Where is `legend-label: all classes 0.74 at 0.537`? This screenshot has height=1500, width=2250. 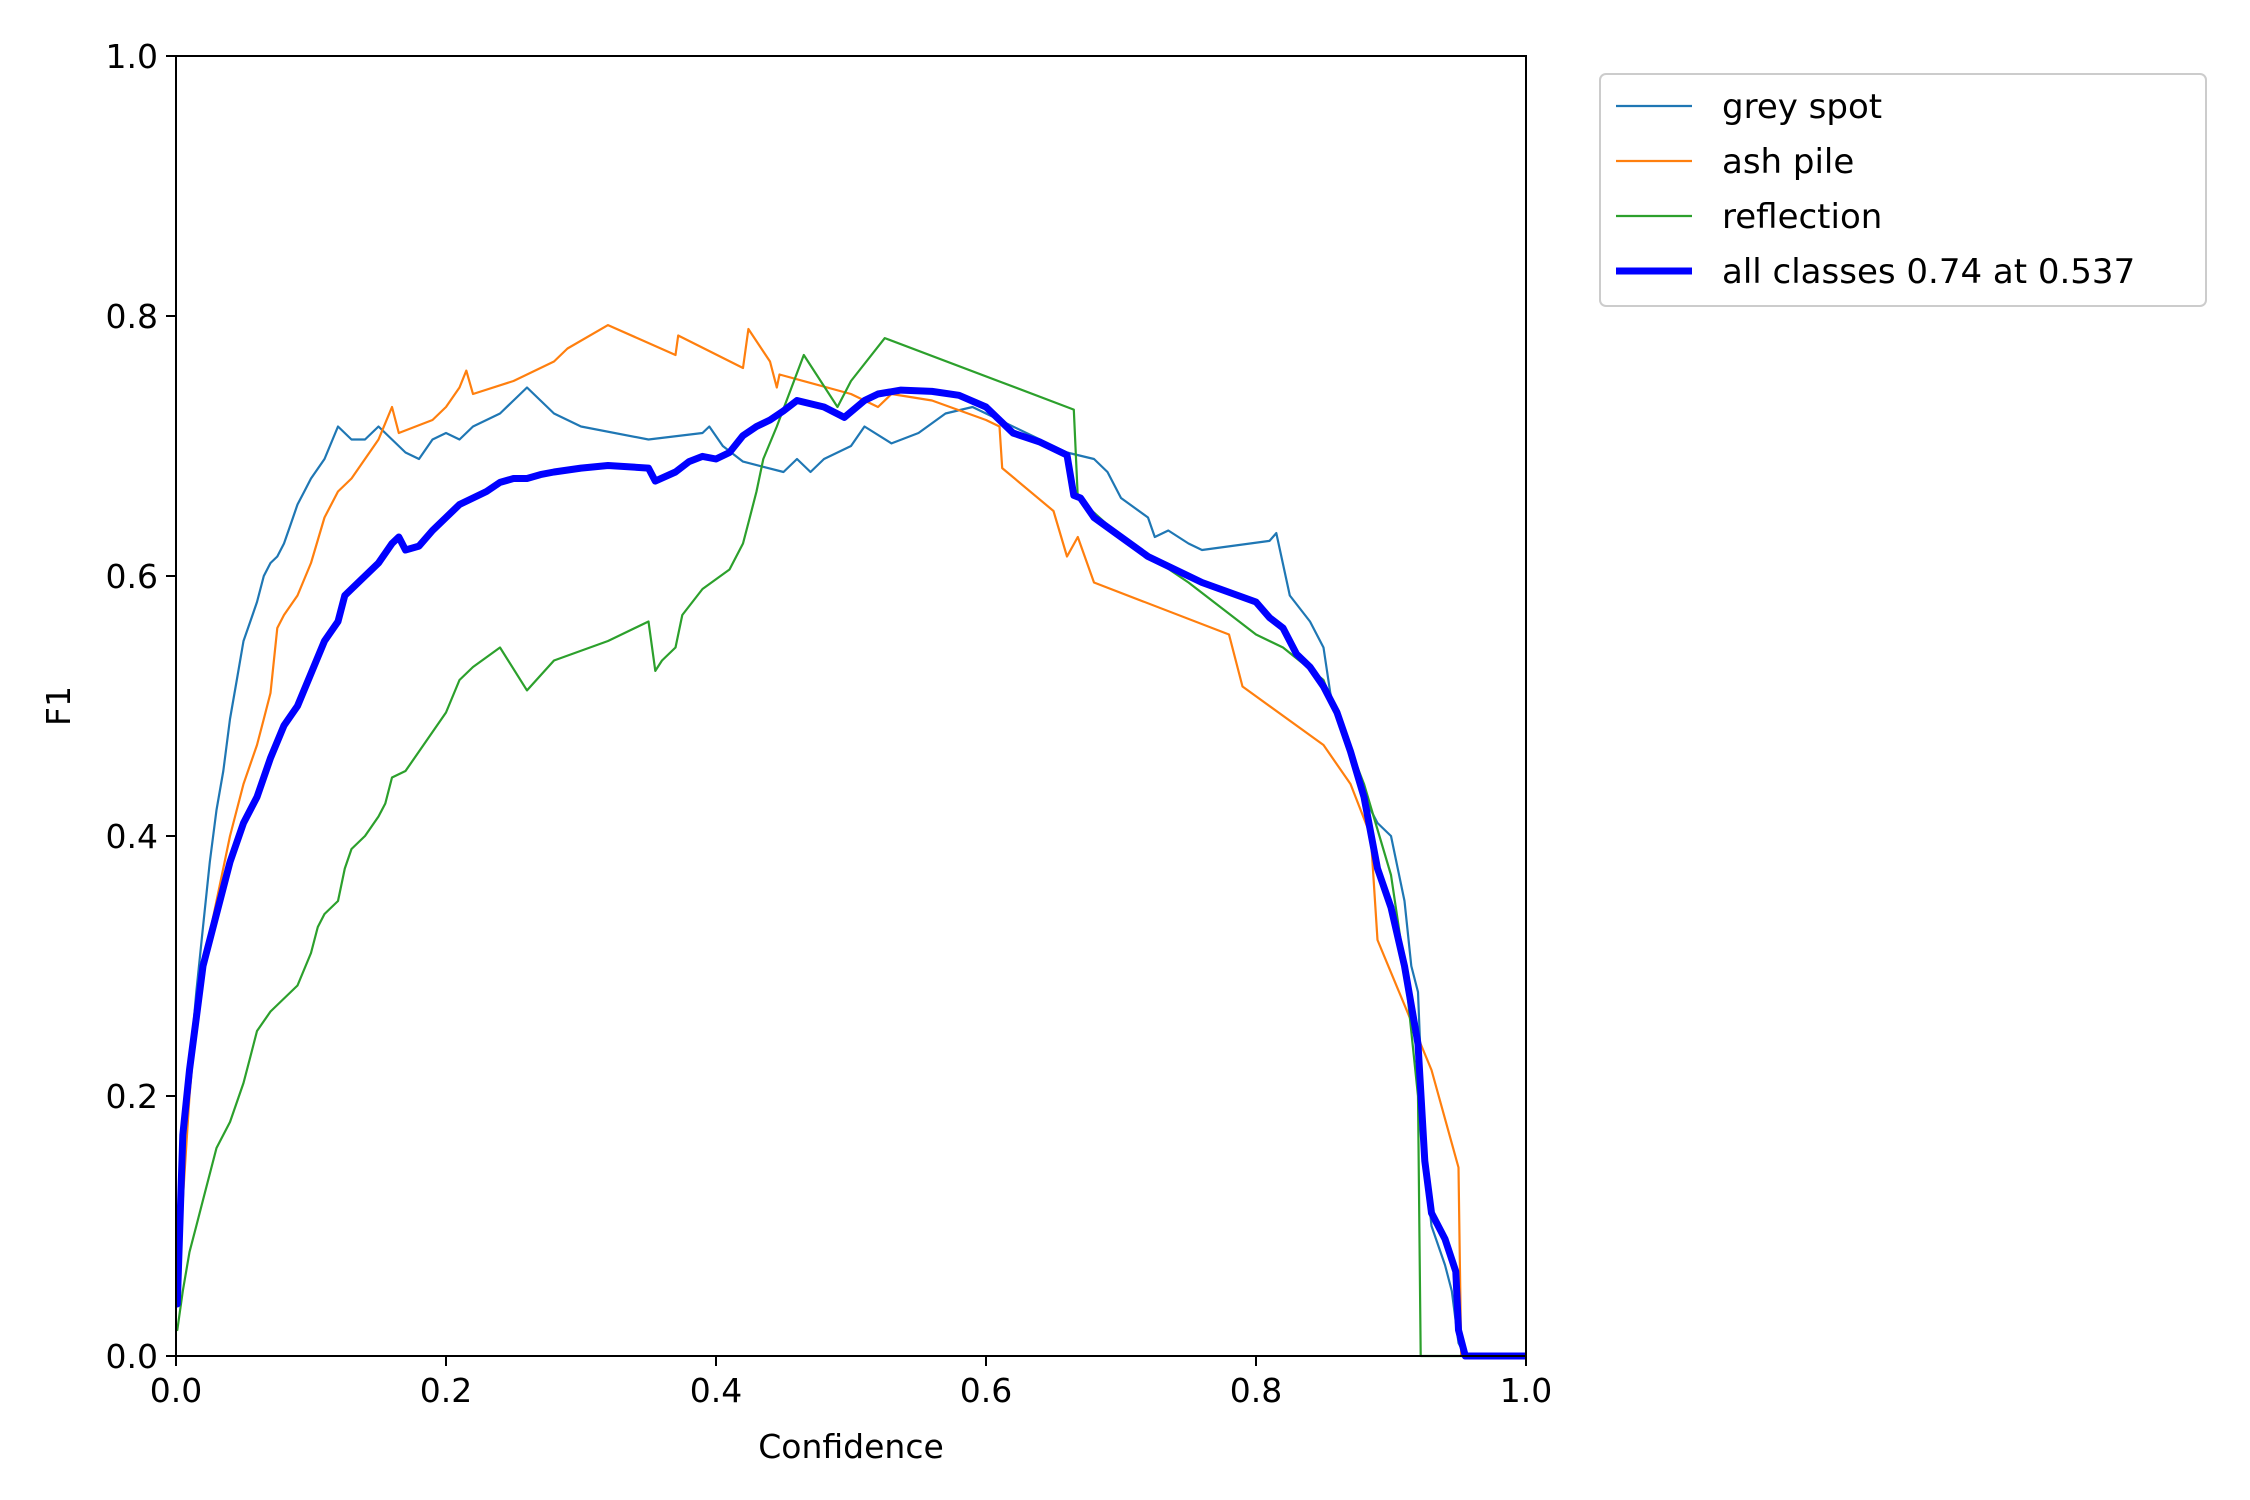 legend-label: all classes 0.74 at 0.537 is located at coordinates (1928, 272).